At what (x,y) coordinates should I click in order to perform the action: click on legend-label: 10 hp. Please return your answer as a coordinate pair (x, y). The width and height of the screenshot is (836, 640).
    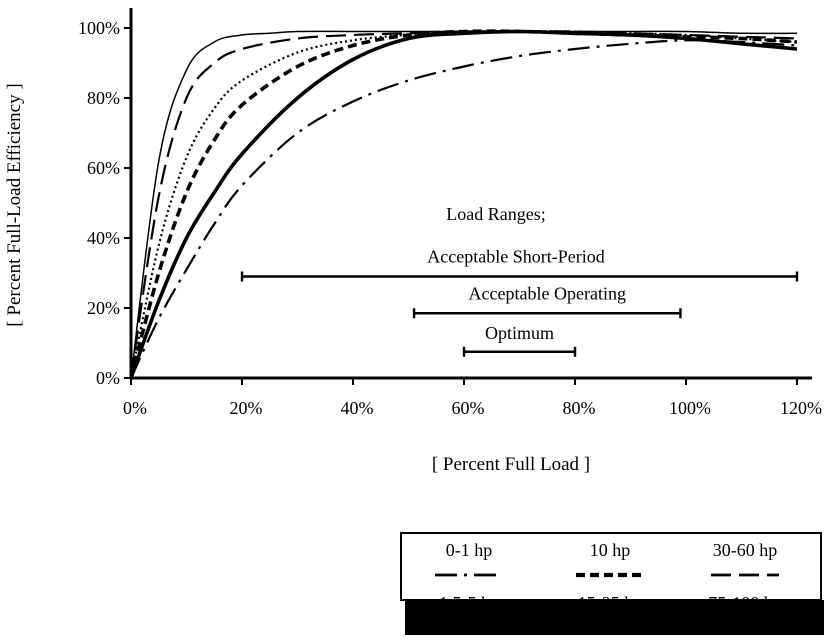
    Looking at the image, I should click on (610, 550).